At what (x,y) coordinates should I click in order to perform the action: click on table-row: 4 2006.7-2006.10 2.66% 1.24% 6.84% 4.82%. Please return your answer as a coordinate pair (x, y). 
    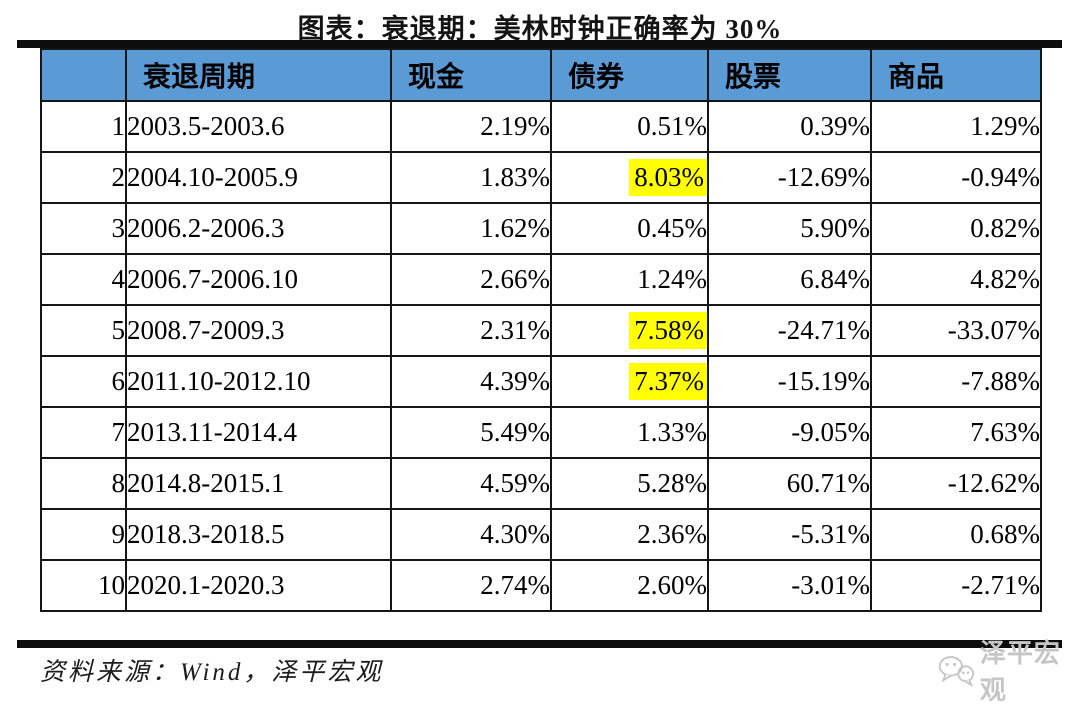
    Looking at the image, I should click on (541, 279).